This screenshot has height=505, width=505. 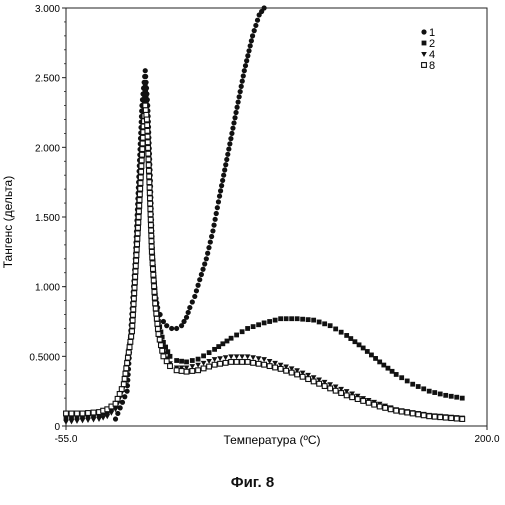 What do you see at coordinates (57, 427) in the screenshot?
I see `y-tick-label: 0` at bounding box center [57, 427].